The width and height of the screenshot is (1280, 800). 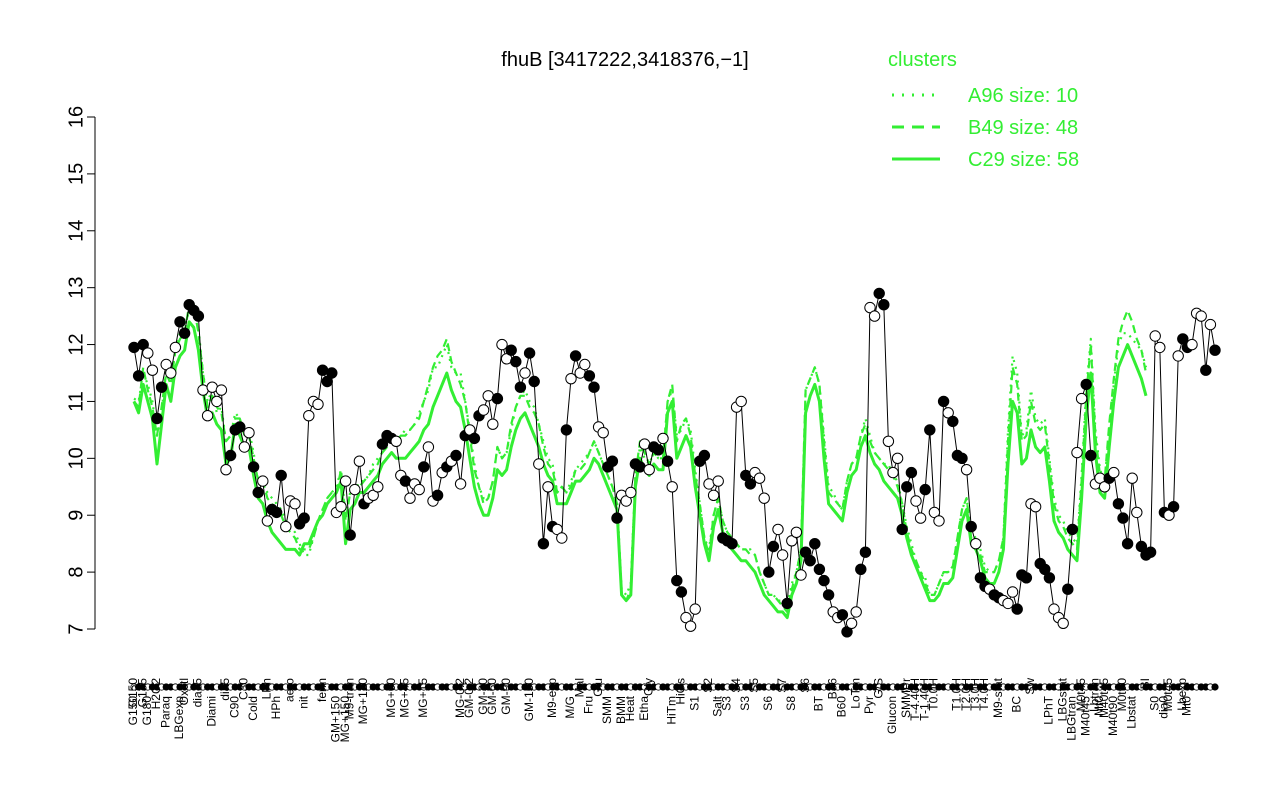 I want to click on x-tick-label: H2O2, so click(x=156, y=694).